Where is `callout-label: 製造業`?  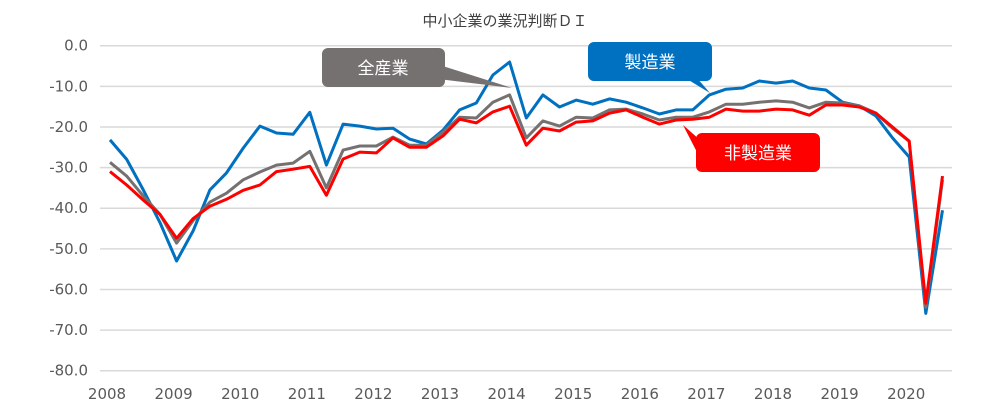
callout-label: 製造業 is located at coordinates (650, 63).